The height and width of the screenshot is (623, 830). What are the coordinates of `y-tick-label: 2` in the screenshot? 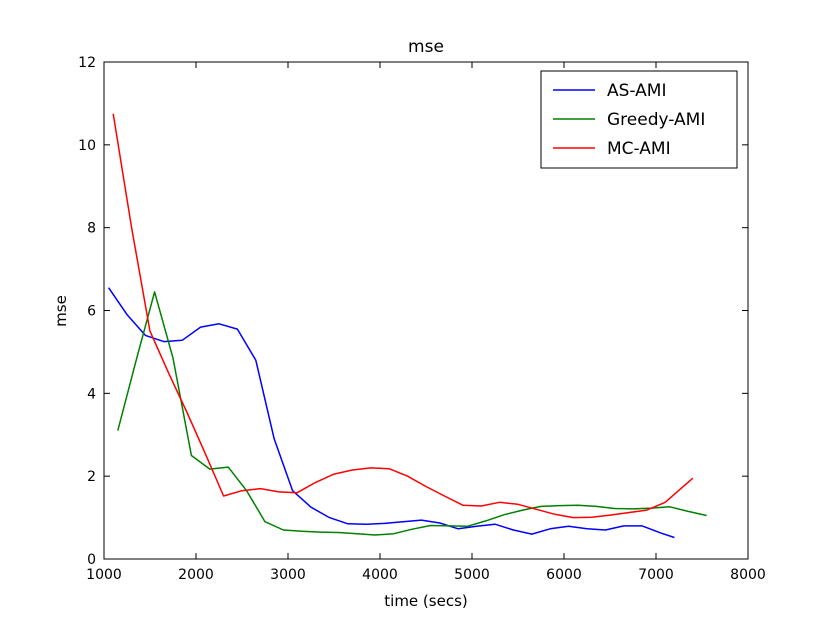 It's located at (91, 477).